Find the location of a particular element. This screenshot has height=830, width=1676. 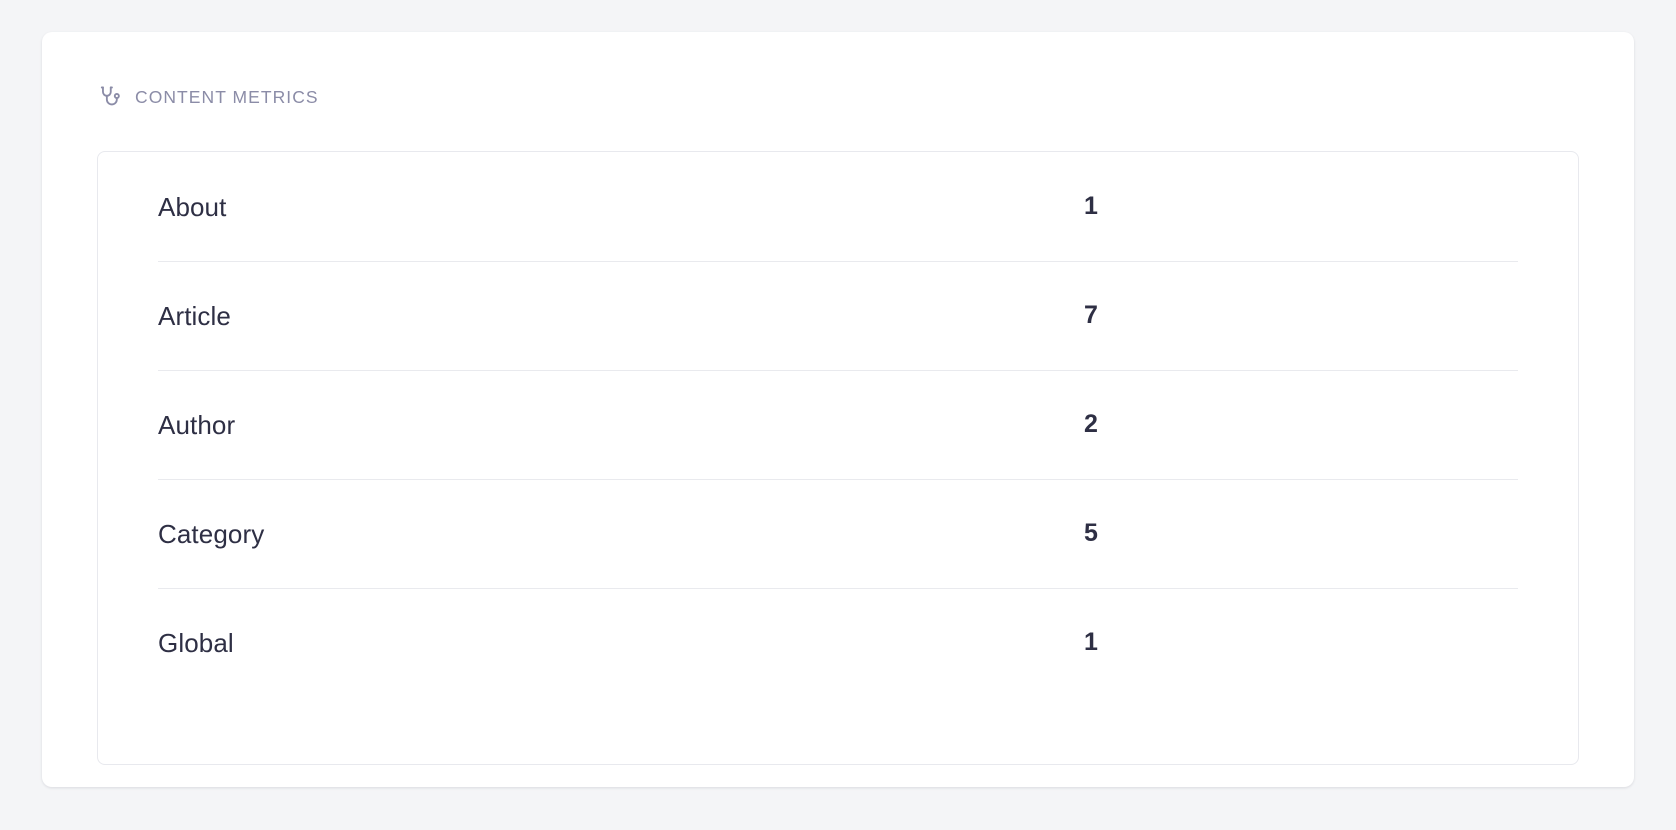

section-header: CONTENT METRICS is located at coordinates (208, 97).